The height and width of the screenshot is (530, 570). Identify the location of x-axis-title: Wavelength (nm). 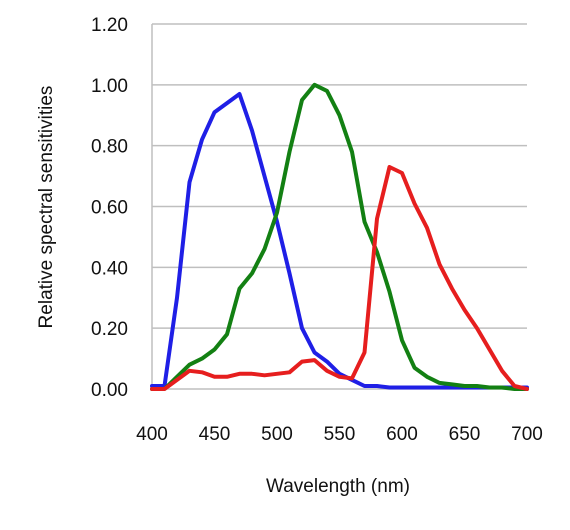
(338, 486).